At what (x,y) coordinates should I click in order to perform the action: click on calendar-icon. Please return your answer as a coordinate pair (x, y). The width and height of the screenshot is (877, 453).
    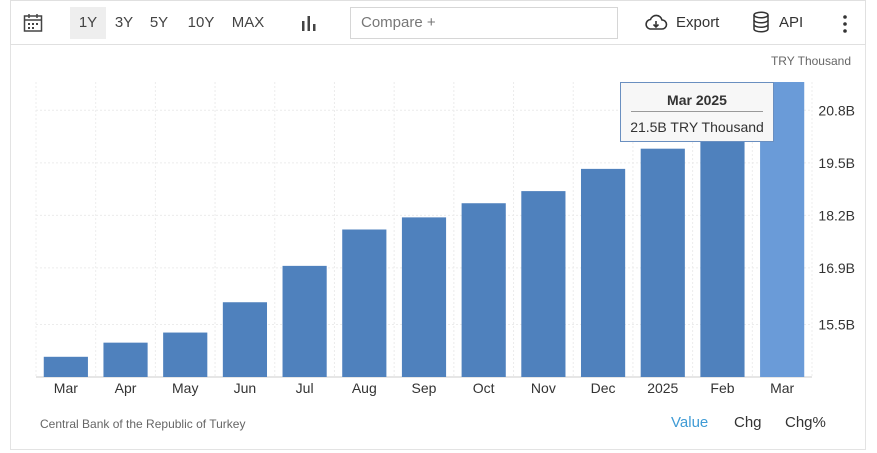
    Looking at the image, I should click on (33, 23).